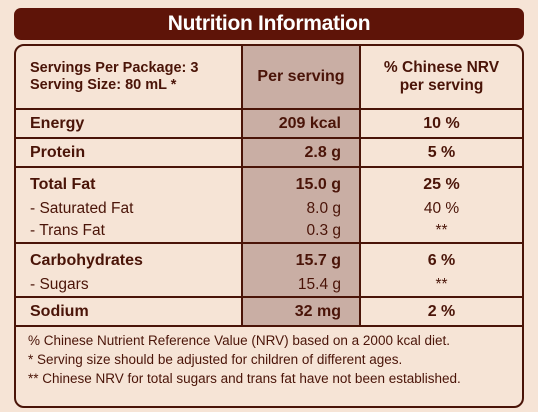 The width and height of the screenshot is (538, 412). Describe the element at coordinates (300, 209) in the screenshot. I see `nutrient-value: 8.0 g` at that location.